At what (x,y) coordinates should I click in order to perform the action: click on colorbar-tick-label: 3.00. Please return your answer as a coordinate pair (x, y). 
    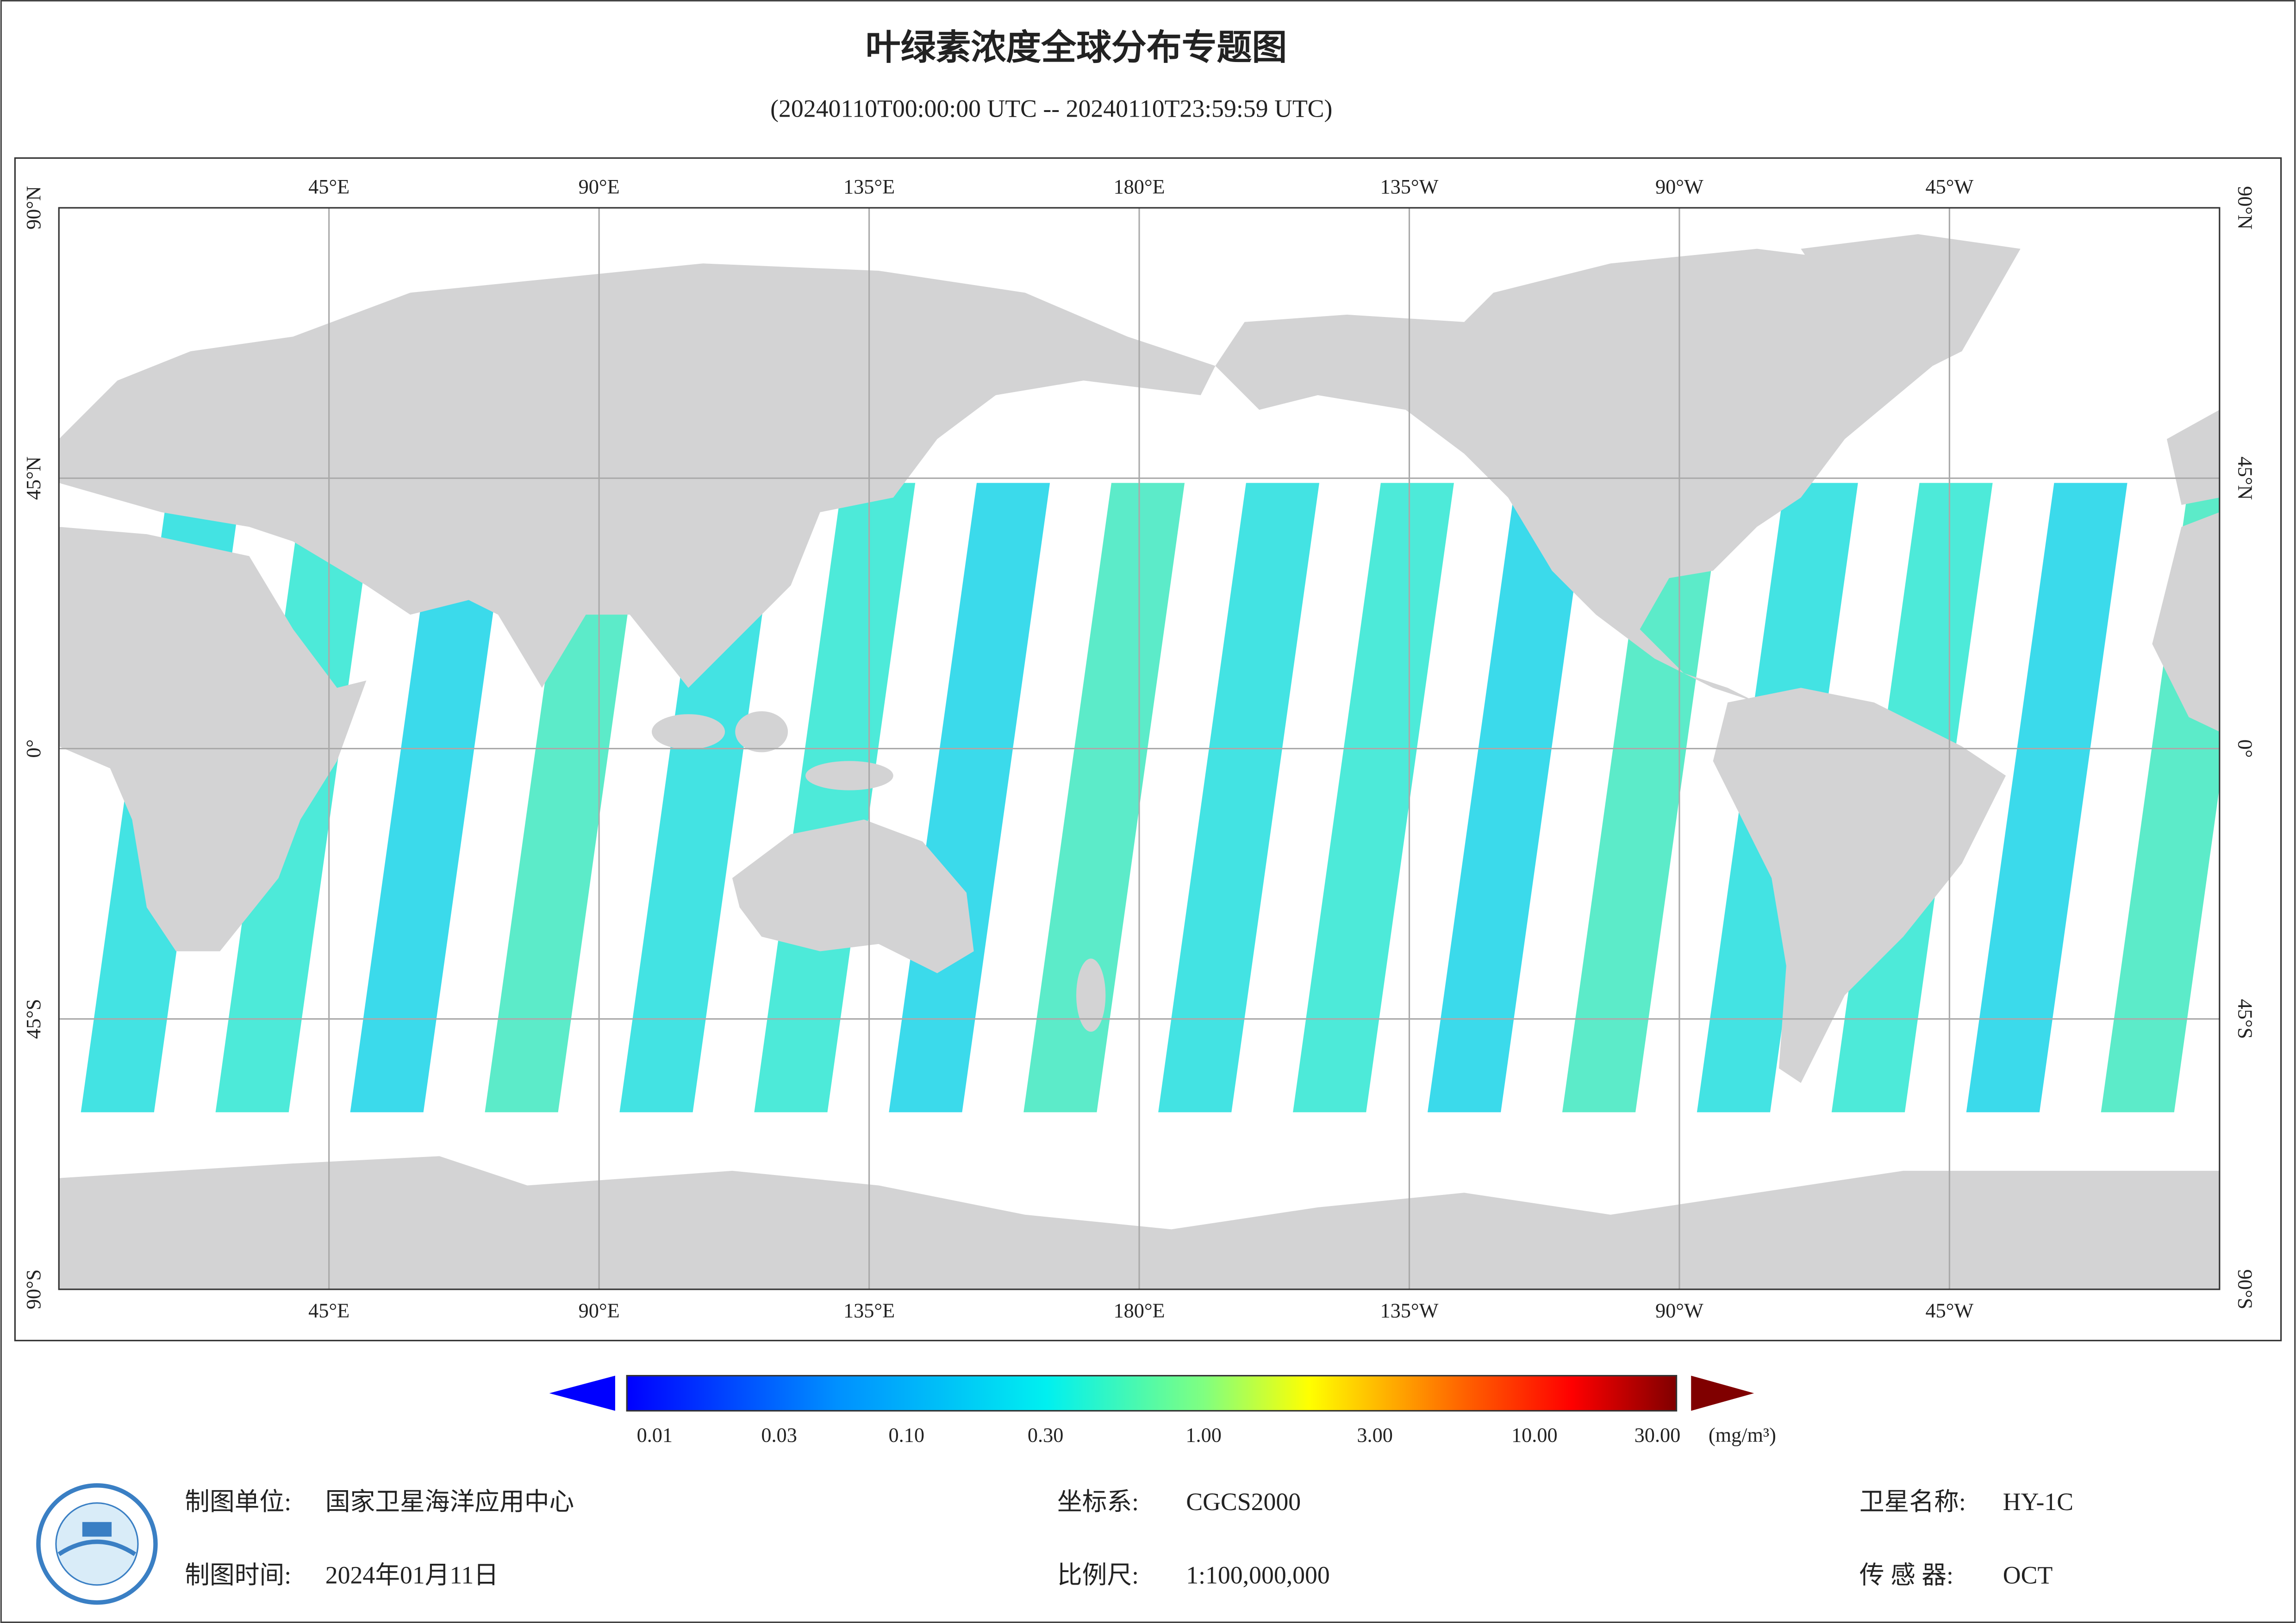
    Looking at the image, I should click on (1374, 1435).